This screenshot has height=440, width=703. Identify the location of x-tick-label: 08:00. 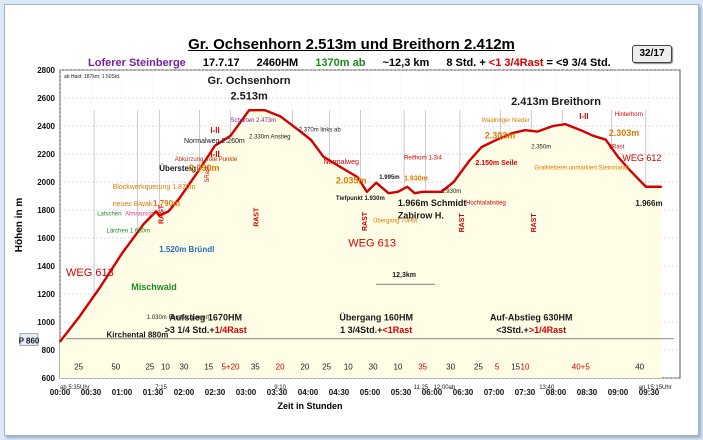
(556, 392).